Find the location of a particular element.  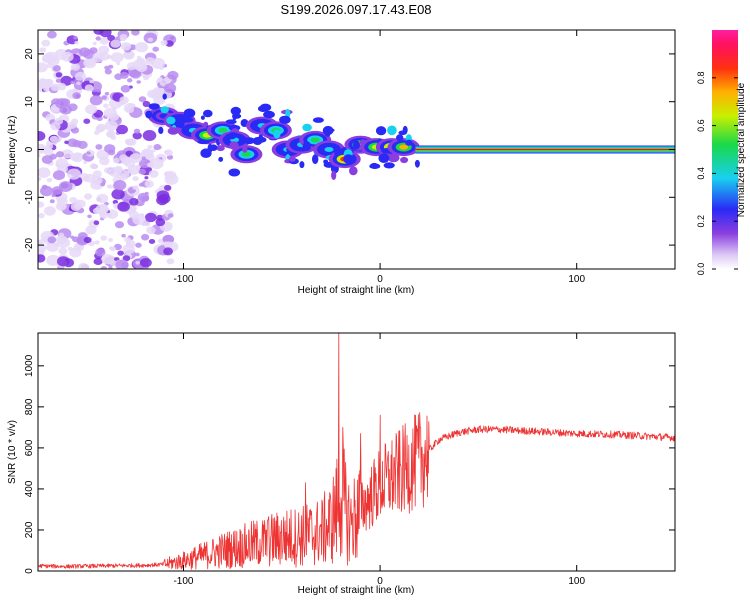

carrier-line is located at coordinates (545, 149).